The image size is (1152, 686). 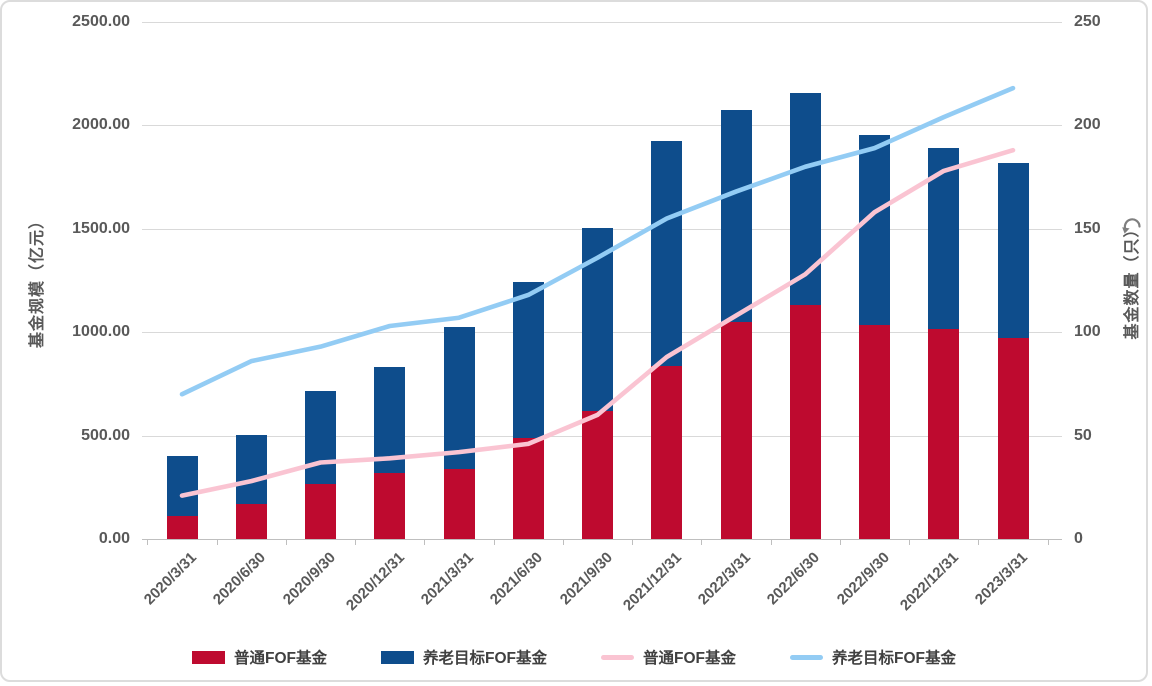 What do you see at coordinates (1132, 280) in the screenshot?
I see `right-axis-title: 基金数量（只）` at bounding box center [1132, 280].